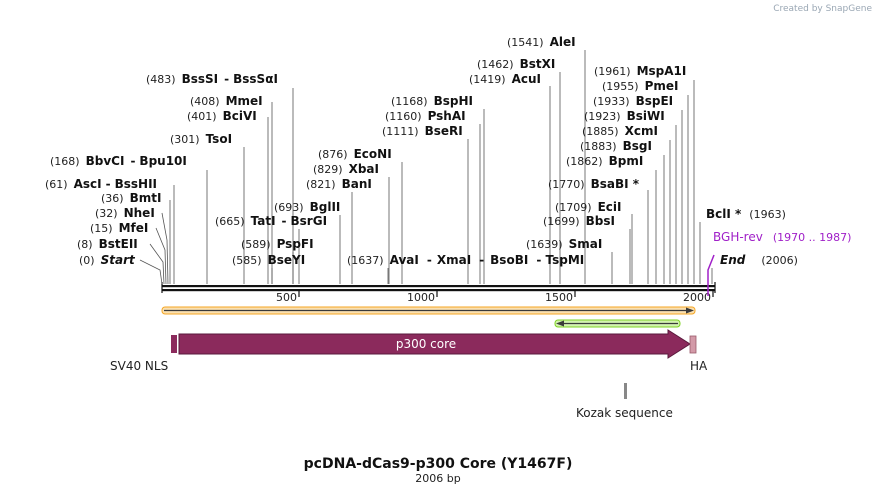 The image size is (876, 494). Describe the element at coordinates (812, 237) in the screenshot. I see `primer-range: (1970 .. 1987)` at that location.